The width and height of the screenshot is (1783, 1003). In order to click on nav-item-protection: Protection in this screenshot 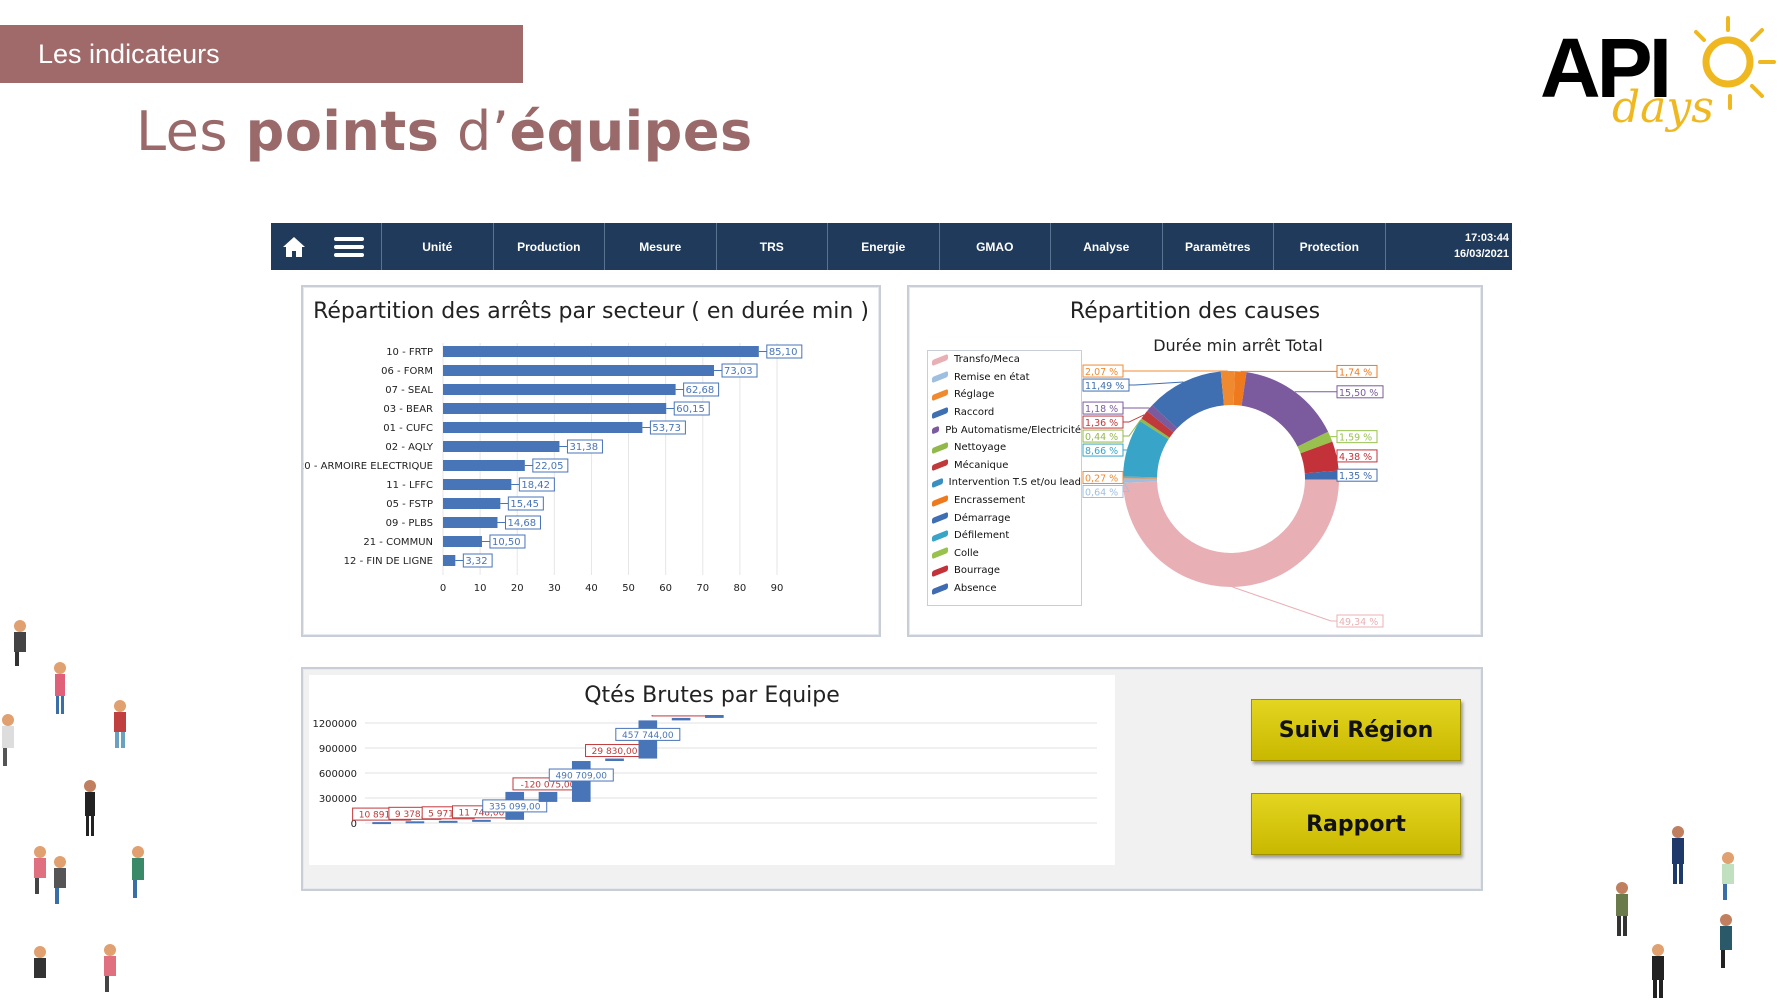, I will do `click(1330, 246)`.